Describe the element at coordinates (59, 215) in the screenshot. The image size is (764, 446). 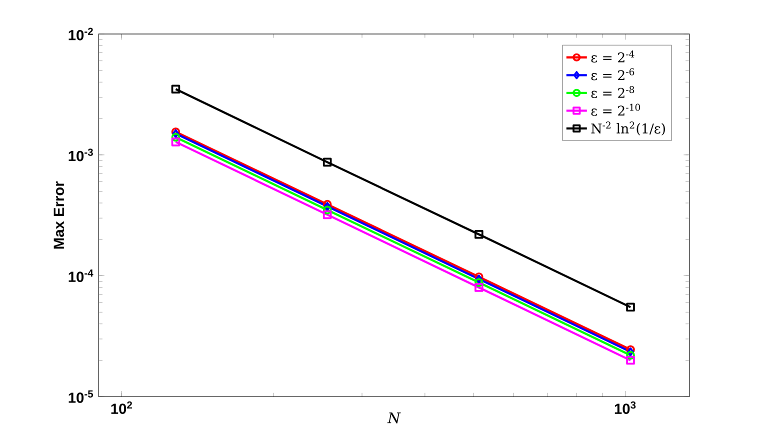
I see `y-axis-title: Max Error` at that location.